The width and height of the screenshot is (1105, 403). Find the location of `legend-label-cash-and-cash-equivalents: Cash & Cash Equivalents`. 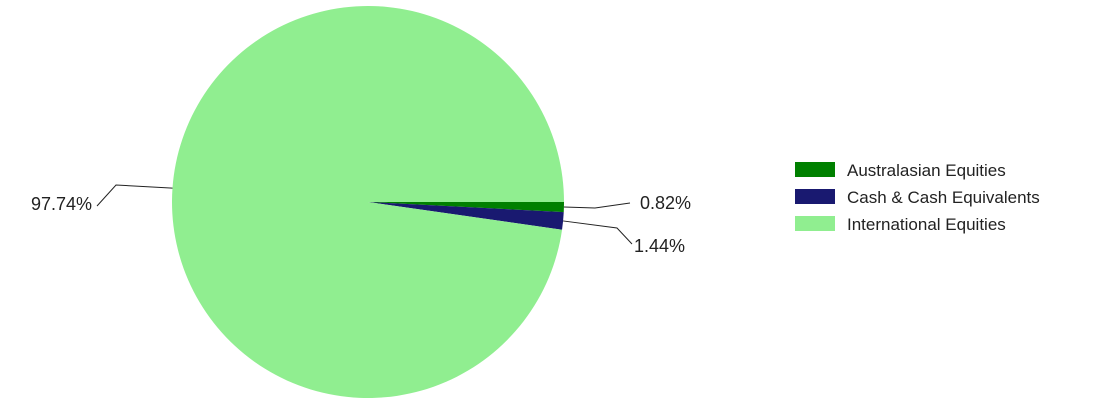

legend-label-cash-and-cash-equivalents: Cash & Cash Equivalents is located at coordinates (943, 197).